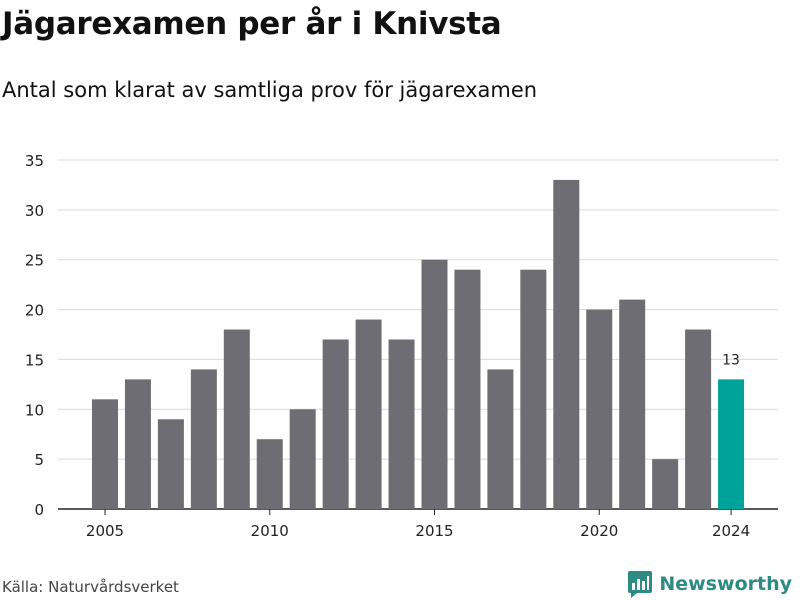  Describe the element at coordinates (34, 161) in the screenshot. I see `y-tick-label: 35` at that location.